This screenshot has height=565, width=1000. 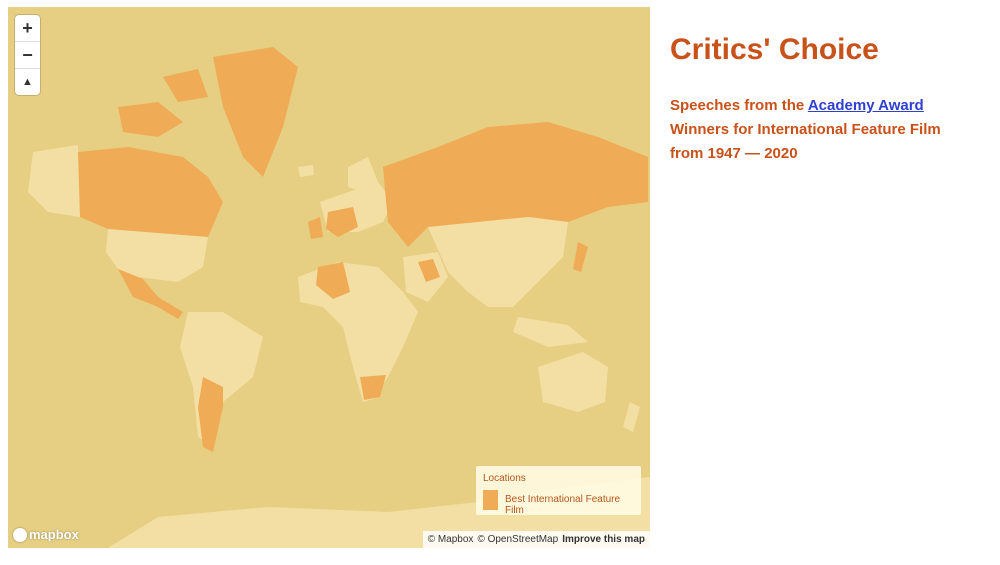 I want to click on page-title: Critics' Choice, so click(x=774, y=49).